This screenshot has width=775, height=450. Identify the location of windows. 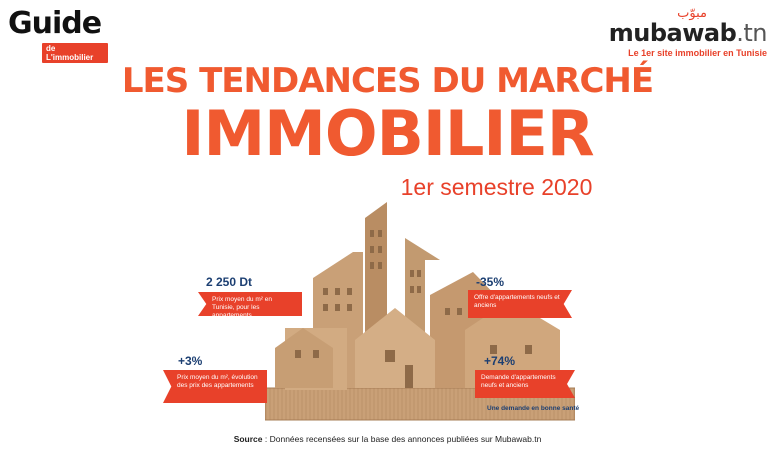
(413, 309).